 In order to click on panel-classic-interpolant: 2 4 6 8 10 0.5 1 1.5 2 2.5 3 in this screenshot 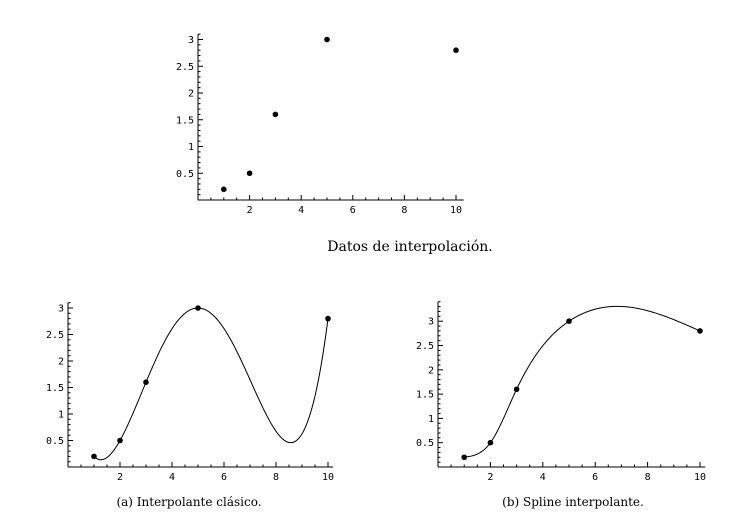, I will do `click(190, 393)`.